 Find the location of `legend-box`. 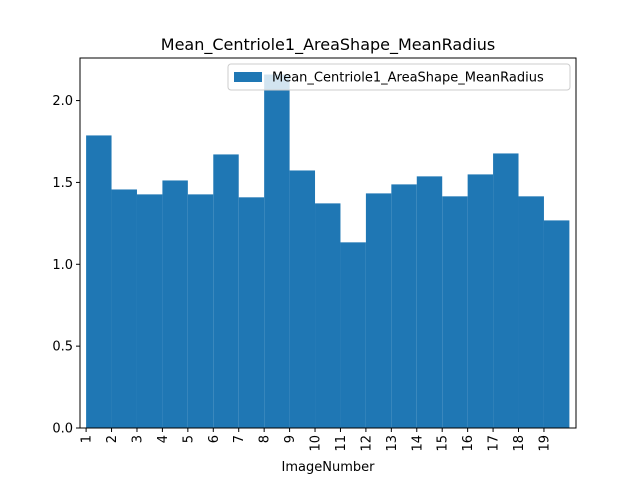

legend-box is located at coordinates (399, 77).